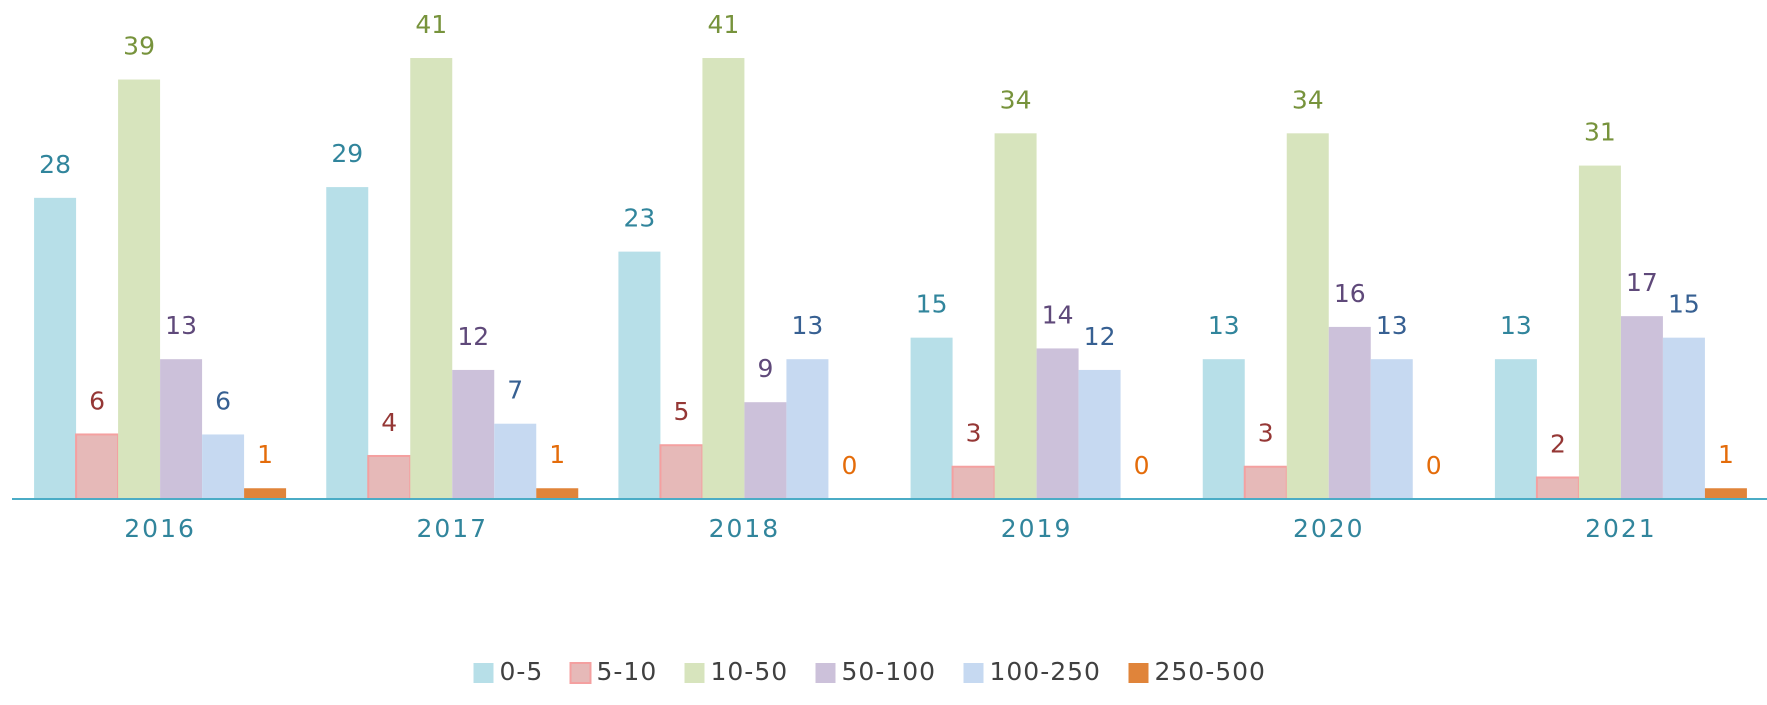 Image resolution: width=1767 pixels, height=705 pixels. Describe the element at coordinates (750, 671) in the screenshot. I see `legend-label: 10-50` at that location.